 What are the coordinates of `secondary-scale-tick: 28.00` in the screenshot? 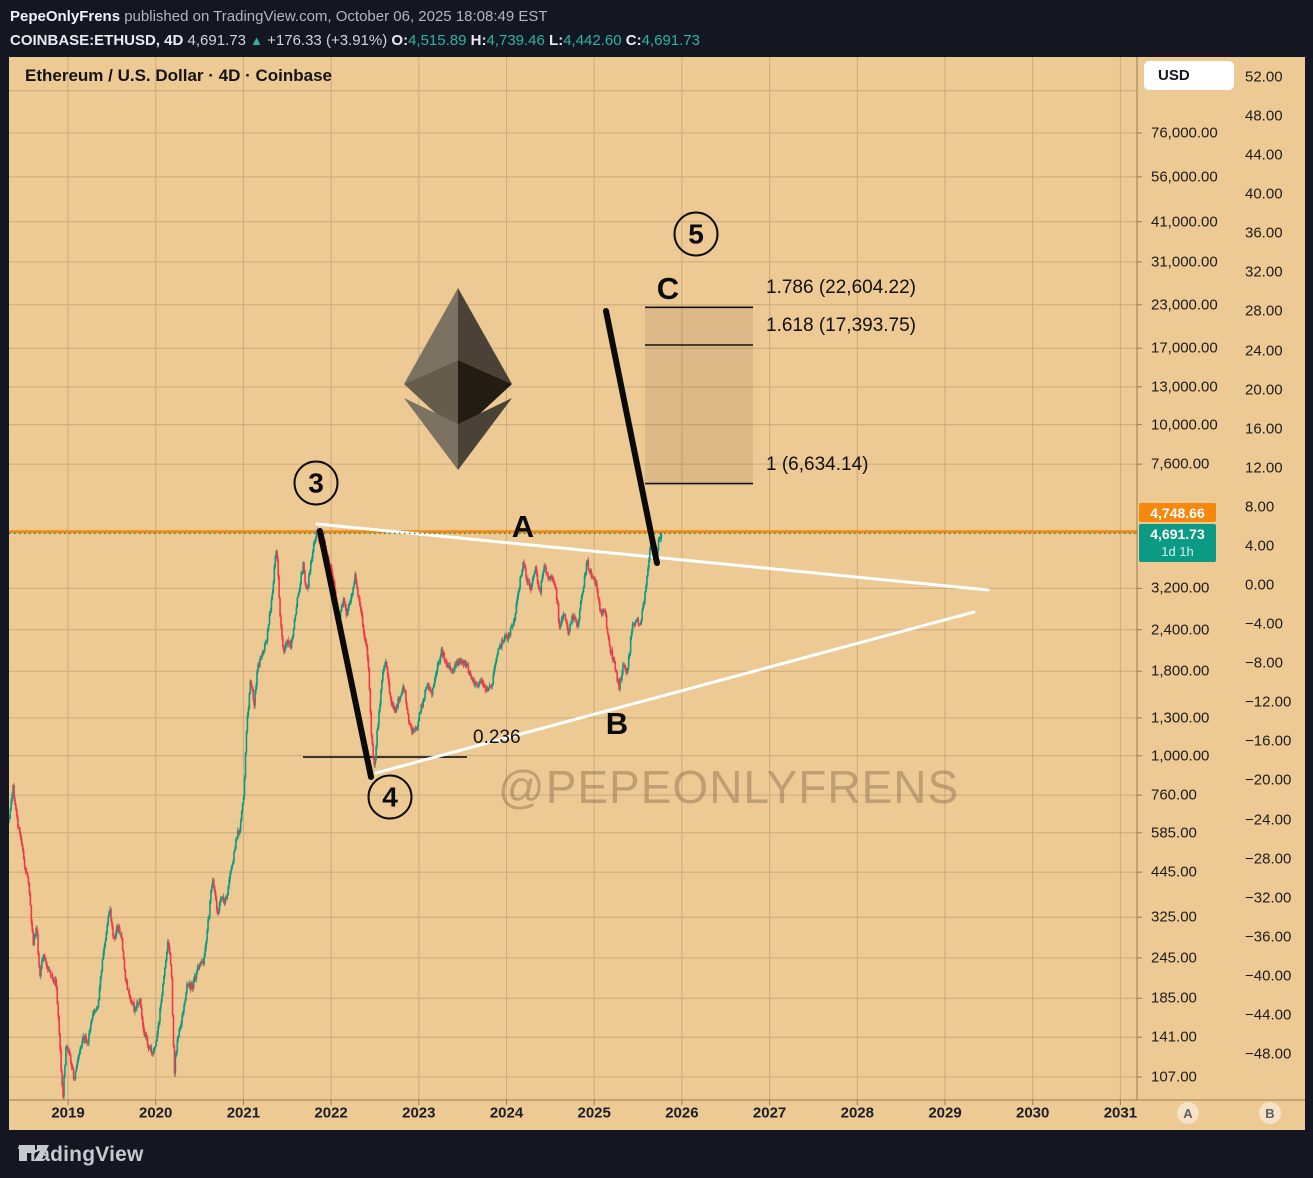 It's located at (1264, 311).